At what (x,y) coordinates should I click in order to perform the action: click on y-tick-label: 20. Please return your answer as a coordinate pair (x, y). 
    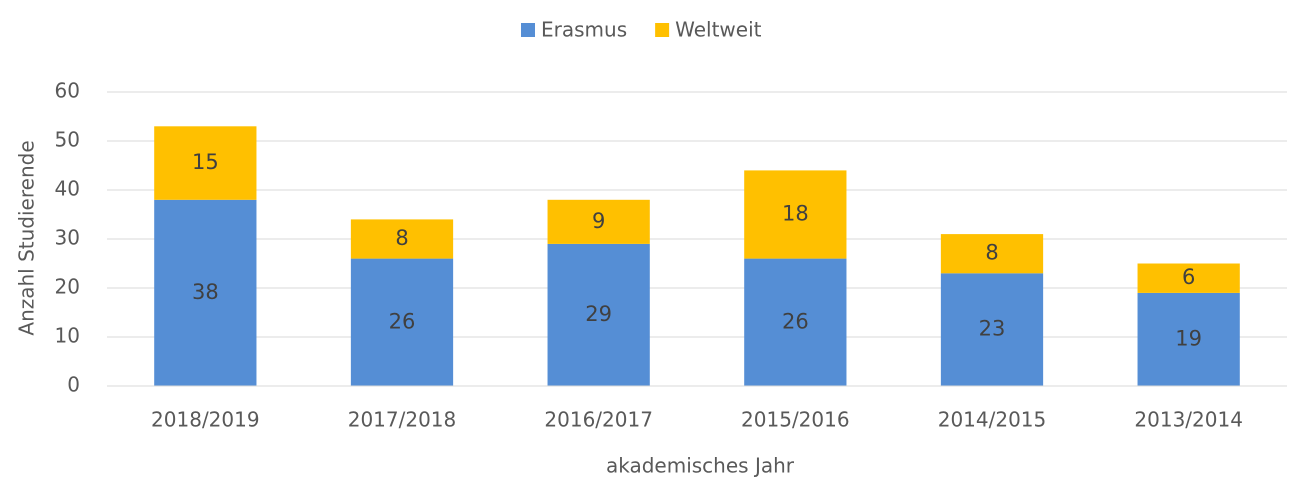
    Looking at the image, I should click on (67, 287).